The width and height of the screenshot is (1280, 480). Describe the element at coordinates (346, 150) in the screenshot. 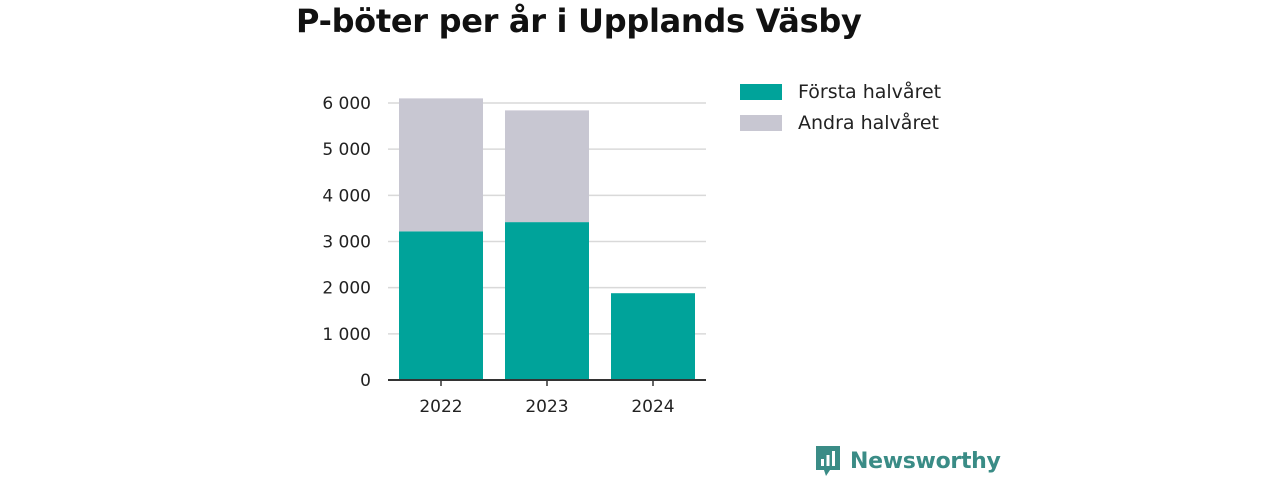

I see `y-tick-label: 5 000` at that location.